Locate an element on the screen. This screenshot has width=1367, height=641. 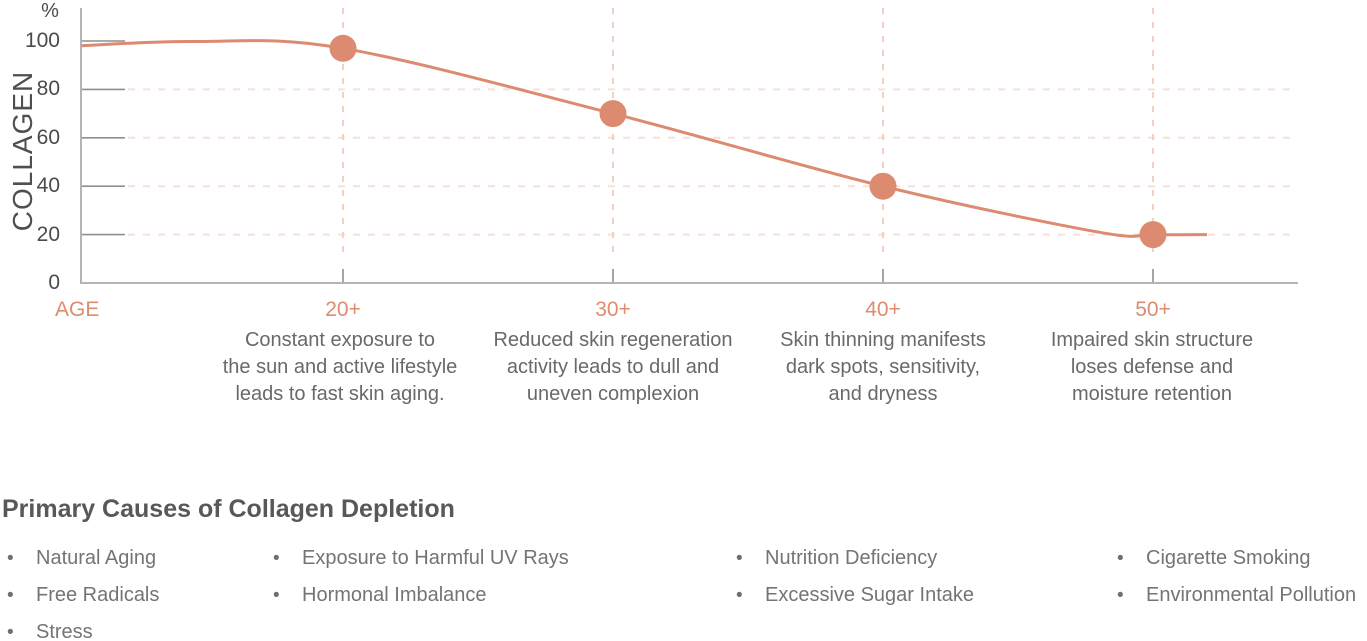
y-axis-unit-label: % is located at coordinates (50, 11).